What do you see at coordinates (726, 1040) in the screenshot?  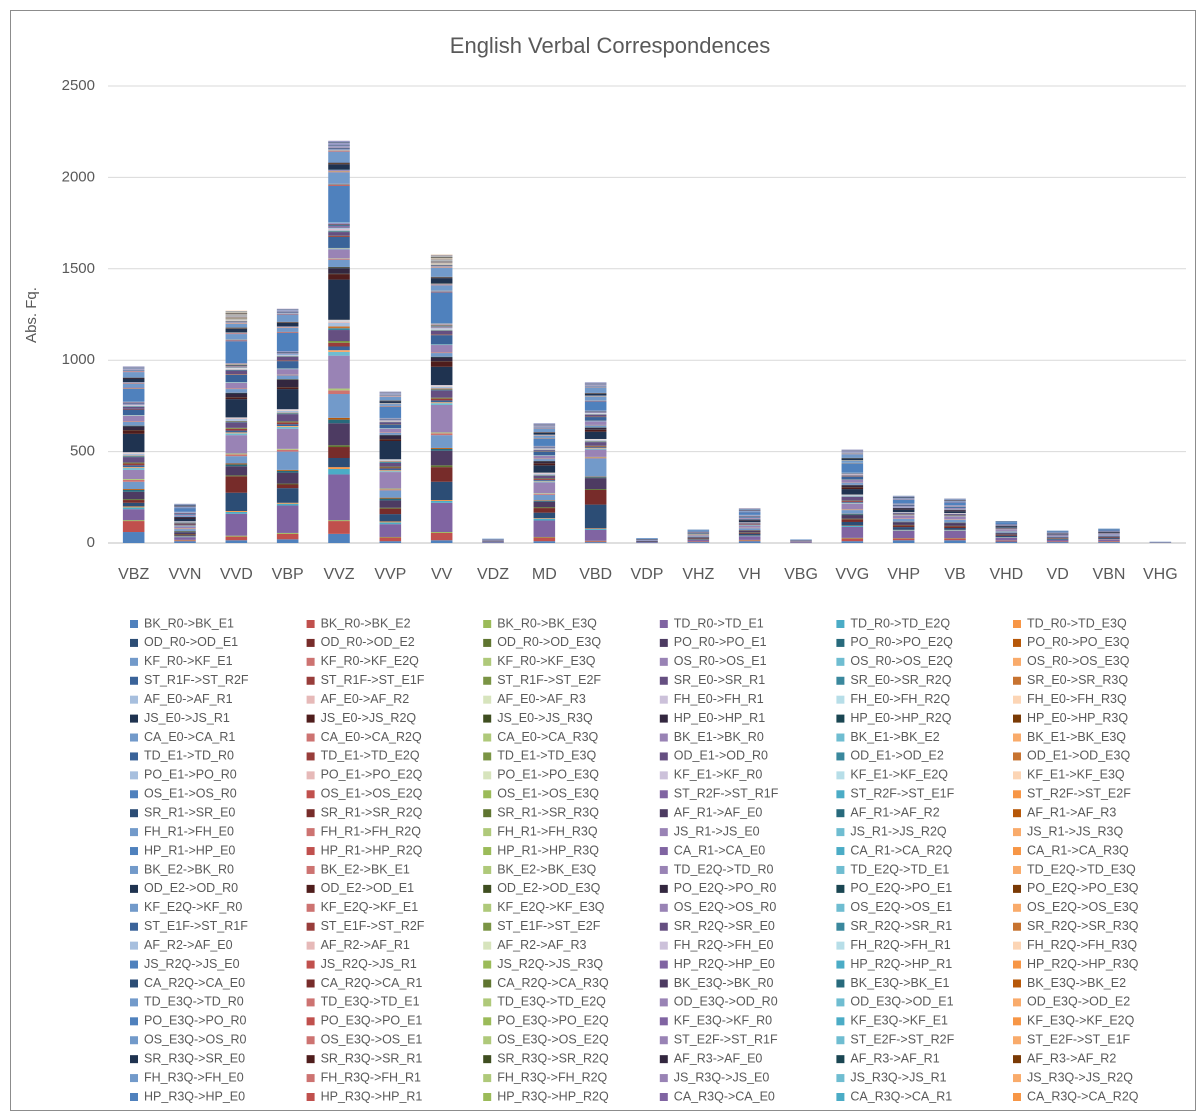 I see `legend-label: ST_E2F->ST_R1F` at bounding box center [726, 1040].